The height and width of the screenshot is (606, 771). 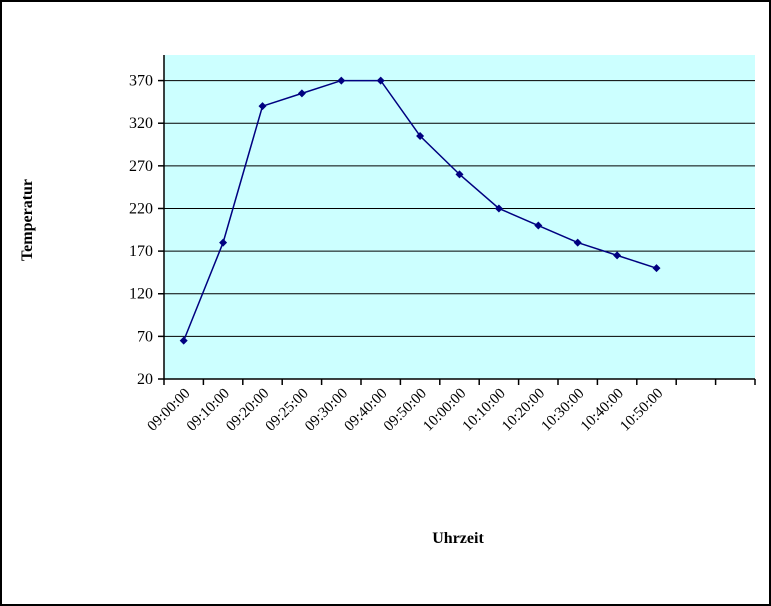 I want to click on y-axis-title: Temperatur, so click(x=27, y=220).